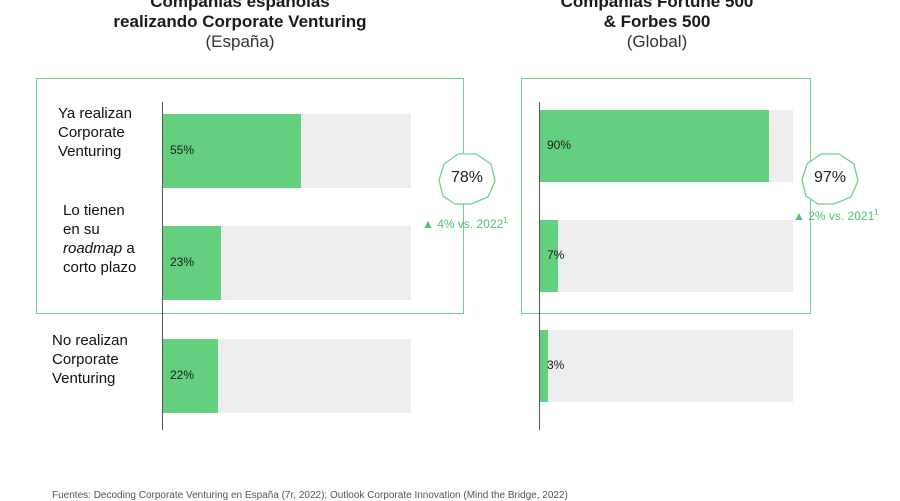 The height and width of the screenshot is (501, 900). I want to click on row-label-2: Lo tienen en su roadmap a corto plazo, so click(99, 239).